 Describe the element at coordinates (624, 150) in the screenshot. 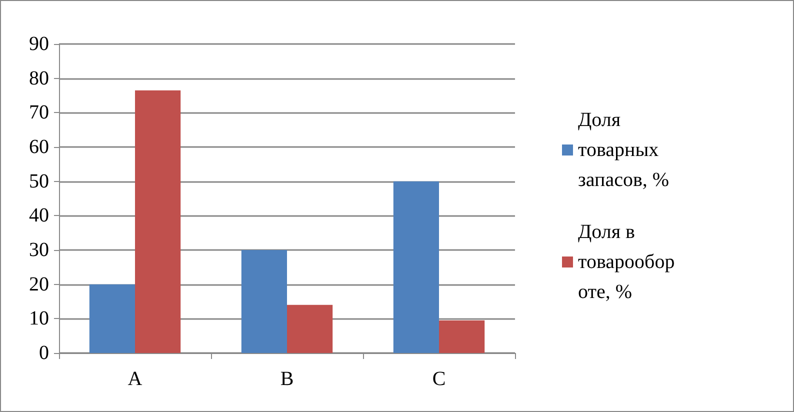

I see `legend-label: Доля товарных запасов, %` at that location.